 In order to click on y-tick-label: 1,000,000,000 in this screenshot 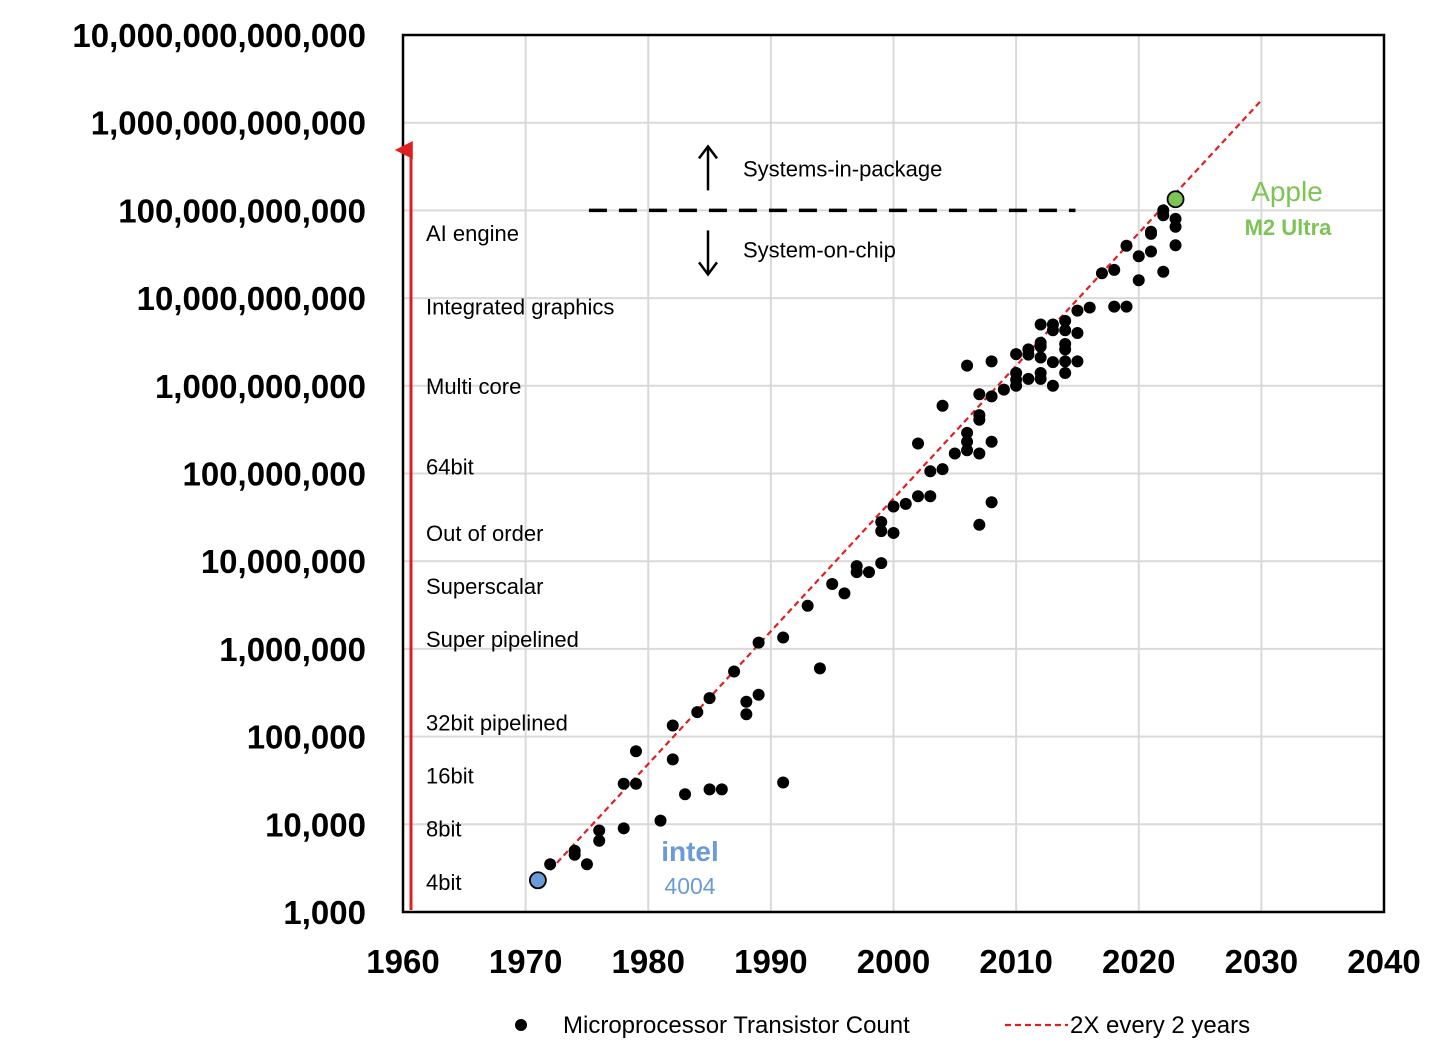, I will do `click(260, 386)`.